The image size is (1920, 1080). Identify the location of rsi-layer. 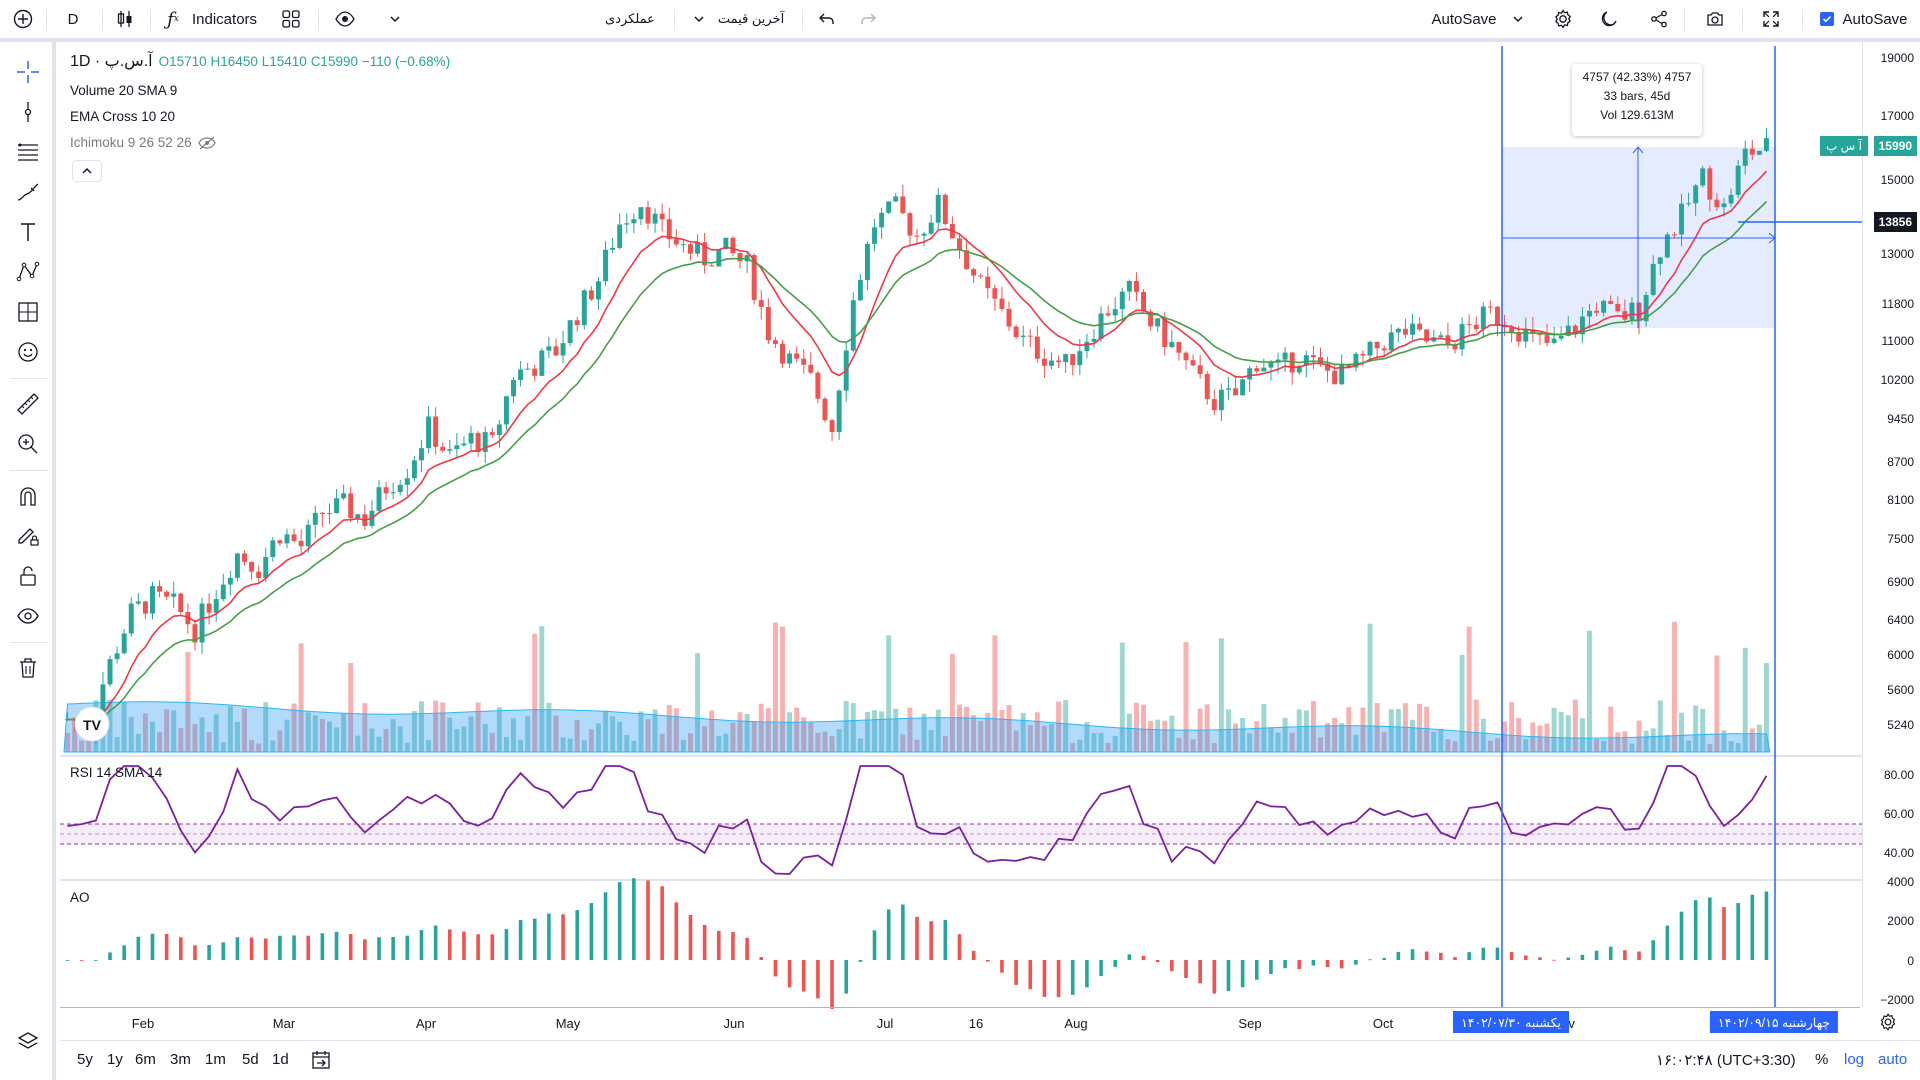
(917, 820).